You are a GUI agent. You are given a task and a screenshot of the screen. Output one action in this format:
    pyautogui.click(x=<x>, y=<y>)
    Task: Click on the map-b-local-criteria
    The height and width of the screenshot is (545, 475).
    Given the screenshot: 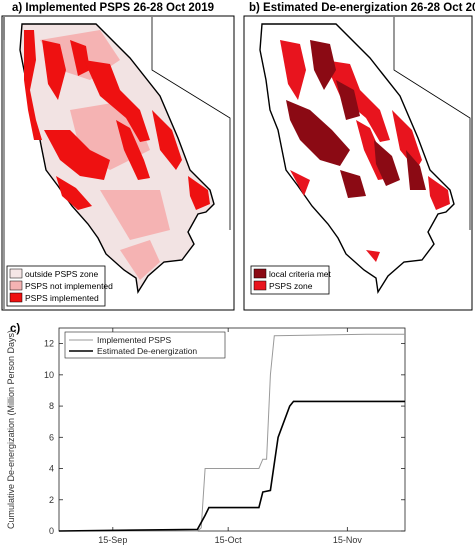 What is the action you would take?
    pyautogui.click(x=356, y=119)
    